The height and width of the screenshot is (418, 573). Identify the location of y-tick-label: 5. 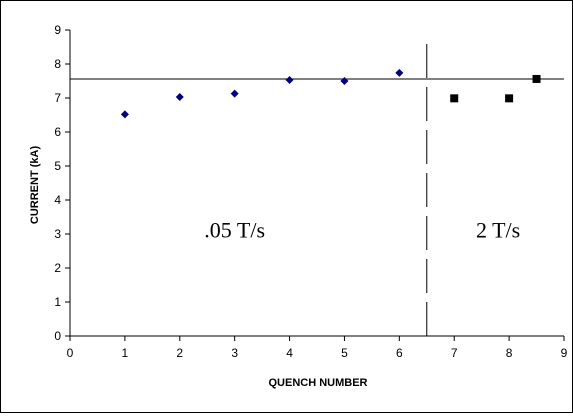
(57, 166).